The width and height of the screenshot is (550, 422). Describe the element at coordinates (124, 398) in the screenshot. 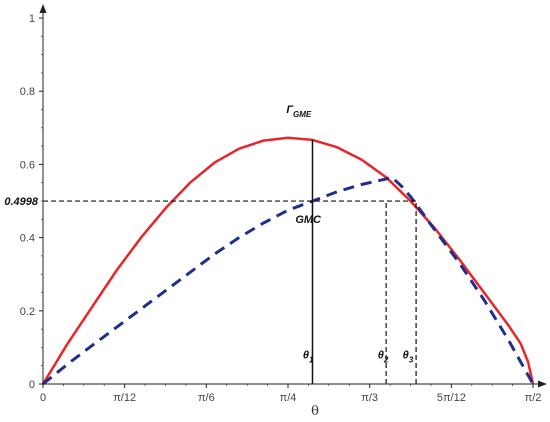

I see `x-tick-label: π/12` at that location.